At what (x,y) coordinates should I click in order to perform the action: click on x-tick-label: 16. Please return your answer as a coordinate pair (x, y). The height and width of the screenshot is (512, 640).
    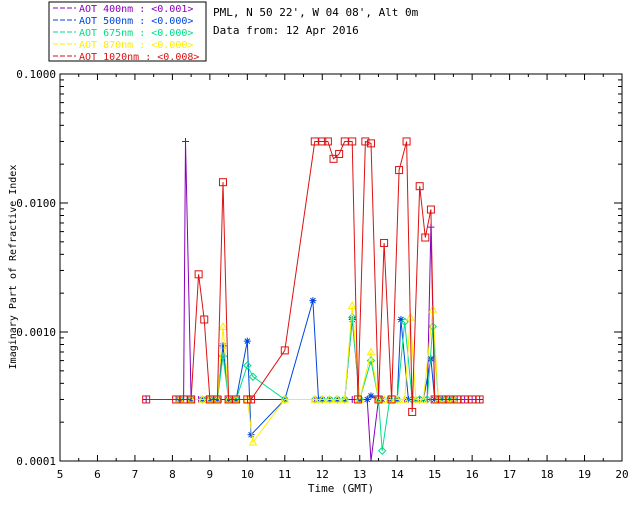
    Looking at the image, I should click on (472, 474).